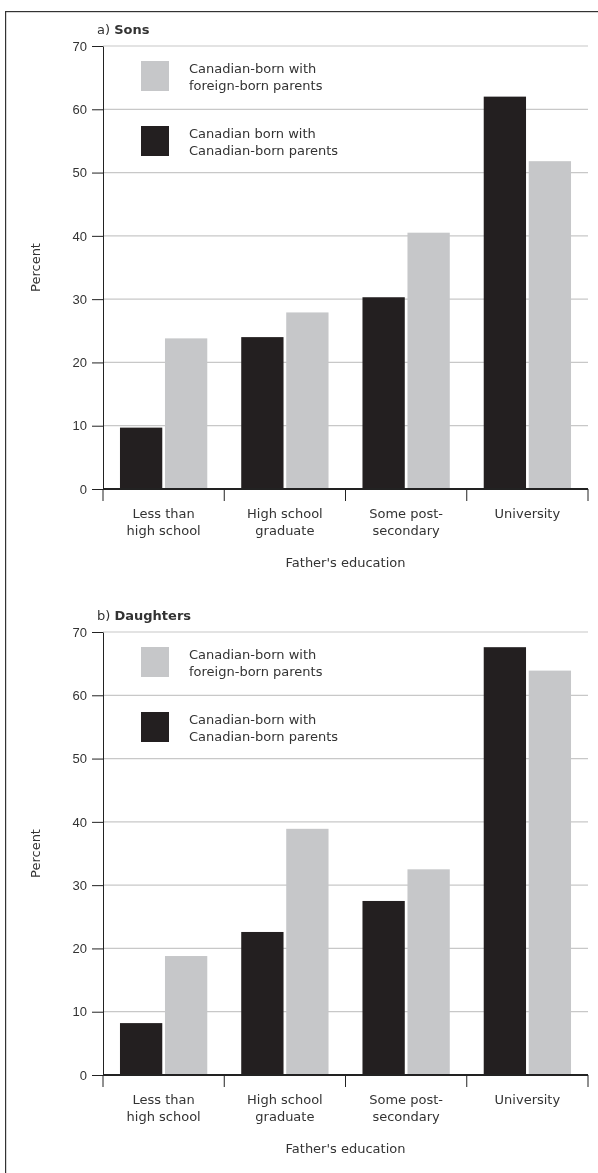 This screenshot has width=598, height=1173. What do you see at coordinates (264, 142) in the screenshot?
I see `legend-label: Canadian born with Canadian-born parents` at bounding box center [264, 142].